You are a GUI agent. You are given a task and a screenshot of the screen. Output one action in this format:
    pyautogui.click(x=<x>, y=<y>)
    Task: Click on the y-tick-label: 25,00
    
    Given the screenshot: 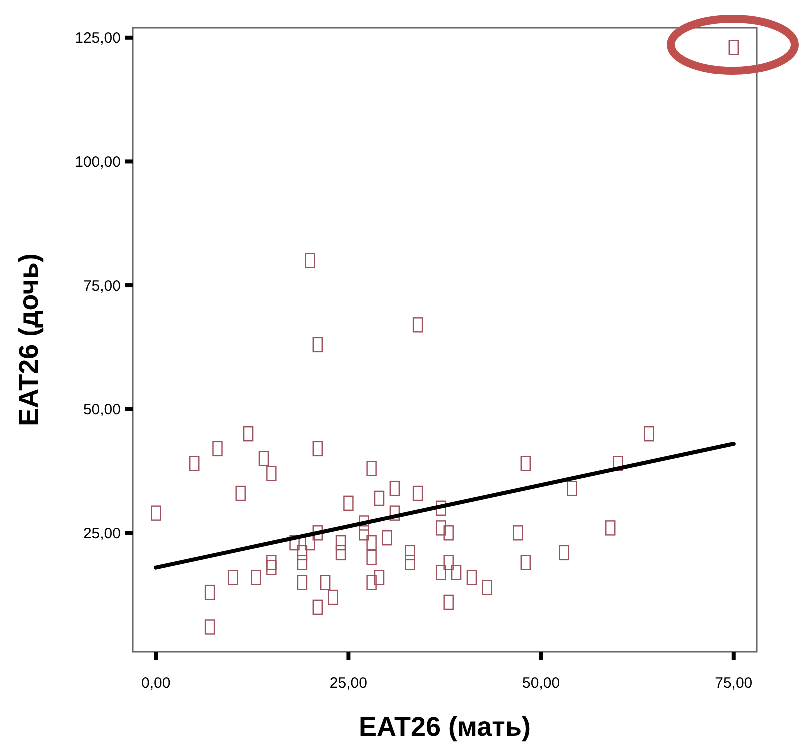 What is the action you would take?
    pyautogui.click(x=102, y=533)
    